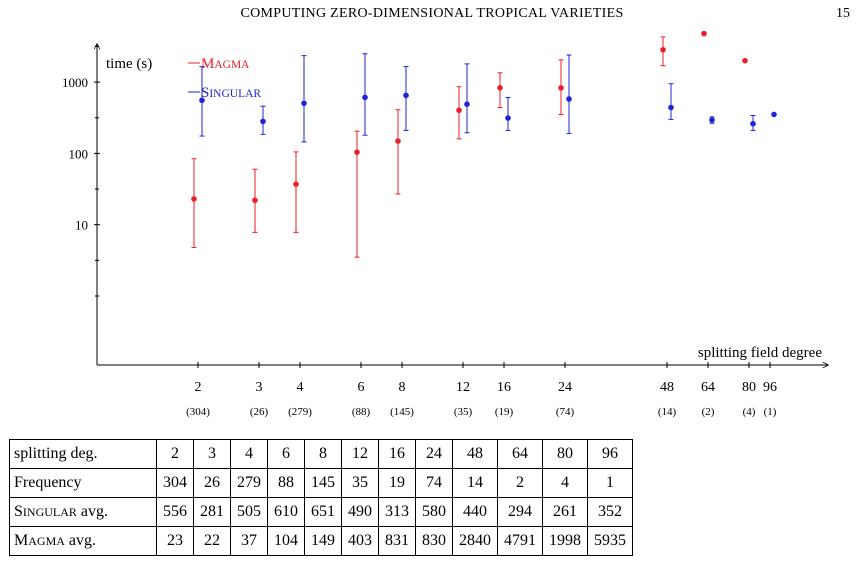  Describe the element at coordinates (83, 541) in the screenshot. I see `table-row-label: Magma avg.` at that location.